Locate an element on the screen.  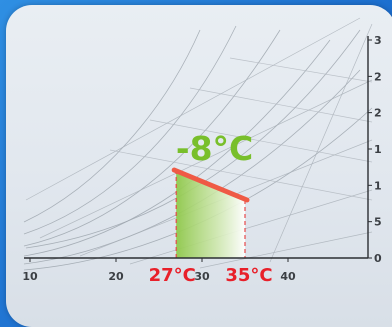
process-fill is located at coordinates (210, 214).